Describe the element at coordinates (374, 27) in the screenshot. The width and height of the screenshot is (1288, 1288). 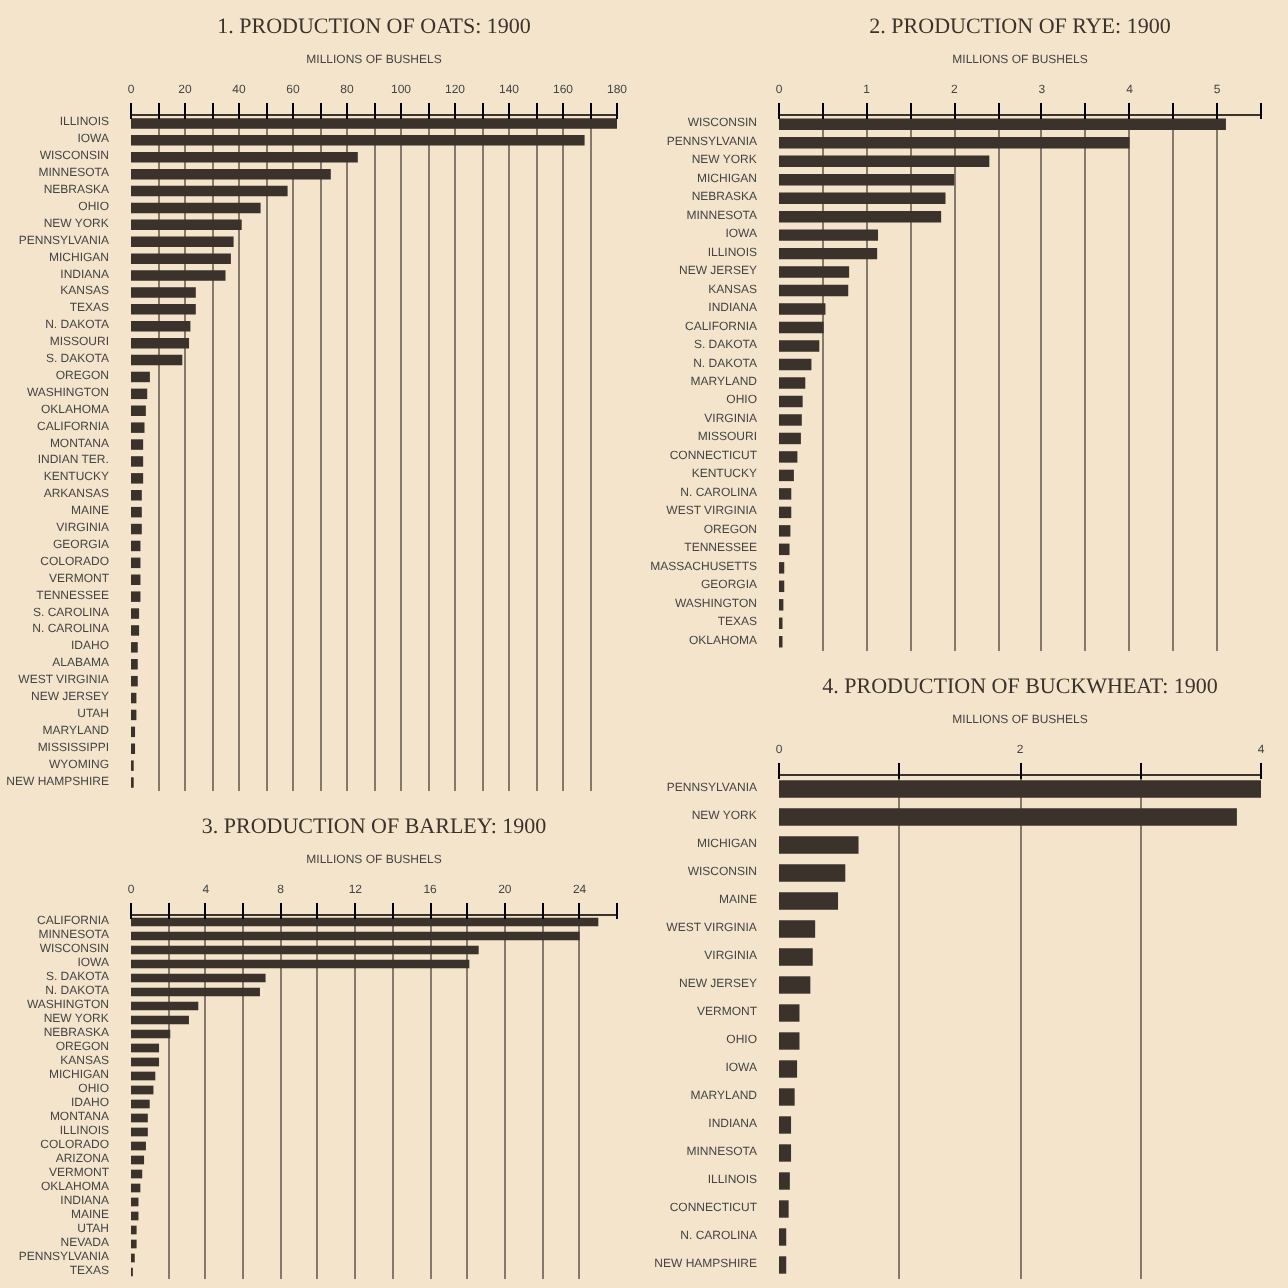
I see `chart-title: 1. PRODUCTION OF OATS: 1900` at that location.